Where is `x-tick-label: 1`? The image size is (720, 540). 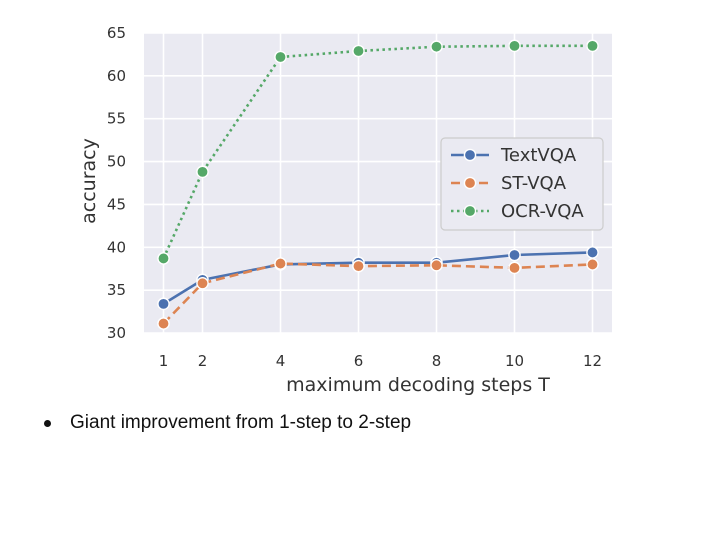
x-tick-label: 1 is located at coordinates (164, 361).